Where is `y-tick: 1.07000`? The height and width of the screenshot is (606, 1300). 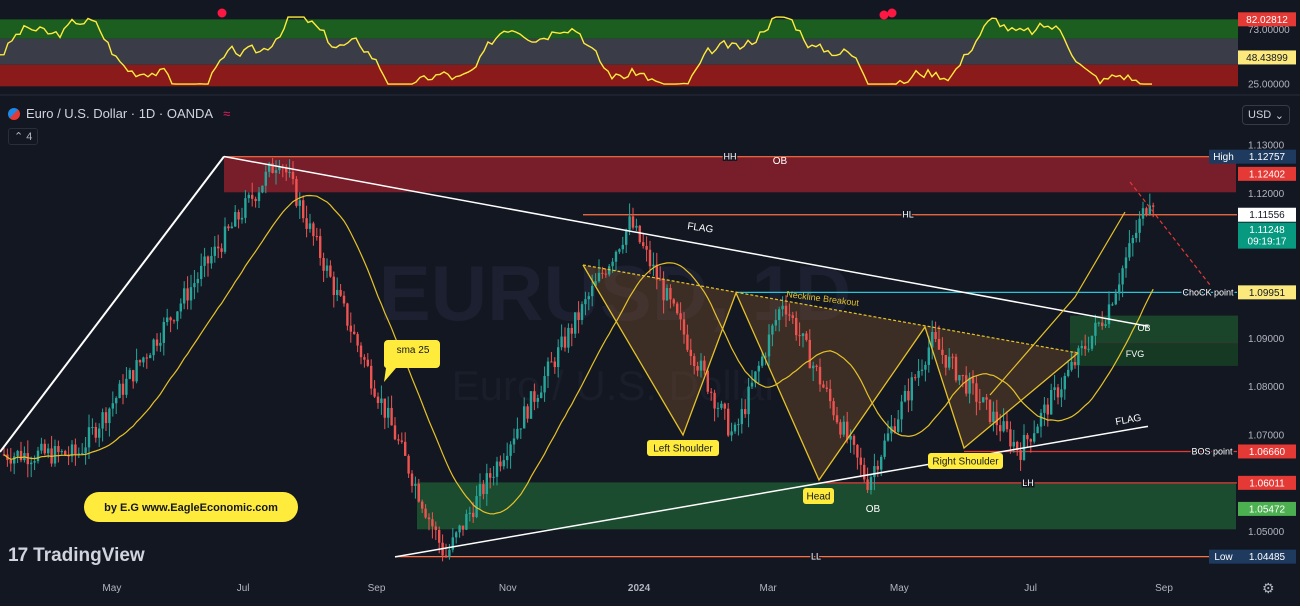 y-tick: 1.07000 is located at coordinates (1266, 436).